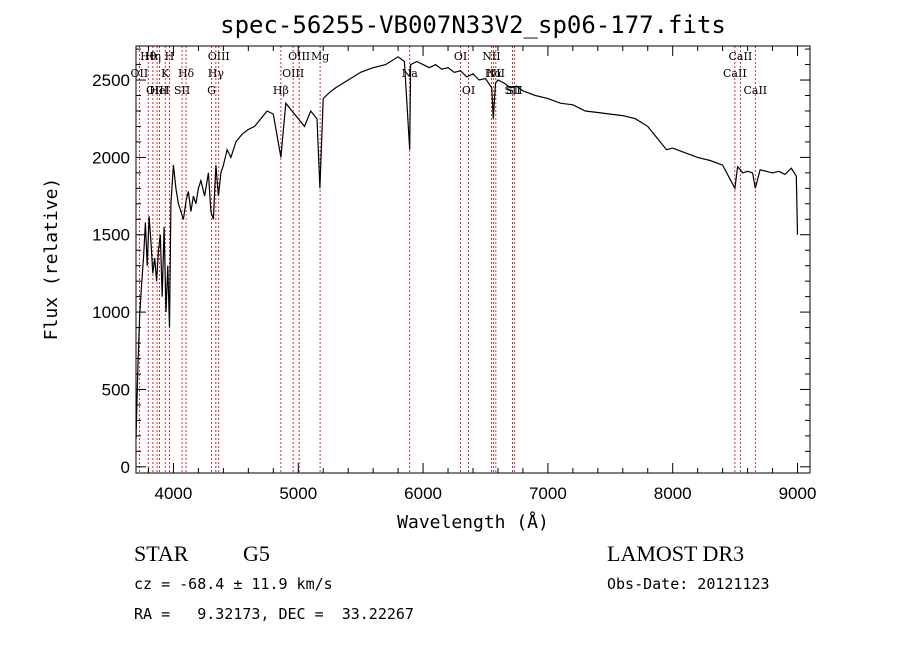 The height and width of the screenshot is (649, 900). What do you see at coordinates (153, 56) in the screenshot?
I see `line-label: Hη` at bounding box center [153, 56].